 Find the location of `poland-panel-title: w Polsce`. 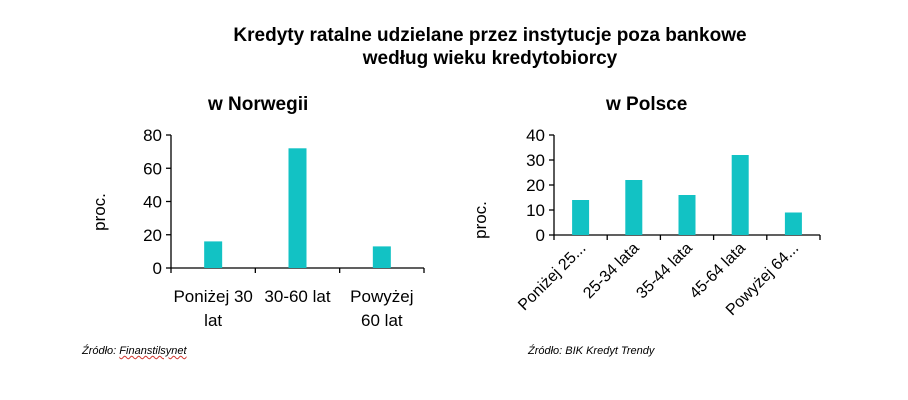

poland-panel-title: w Polsce is located at coordinates (647, 104).